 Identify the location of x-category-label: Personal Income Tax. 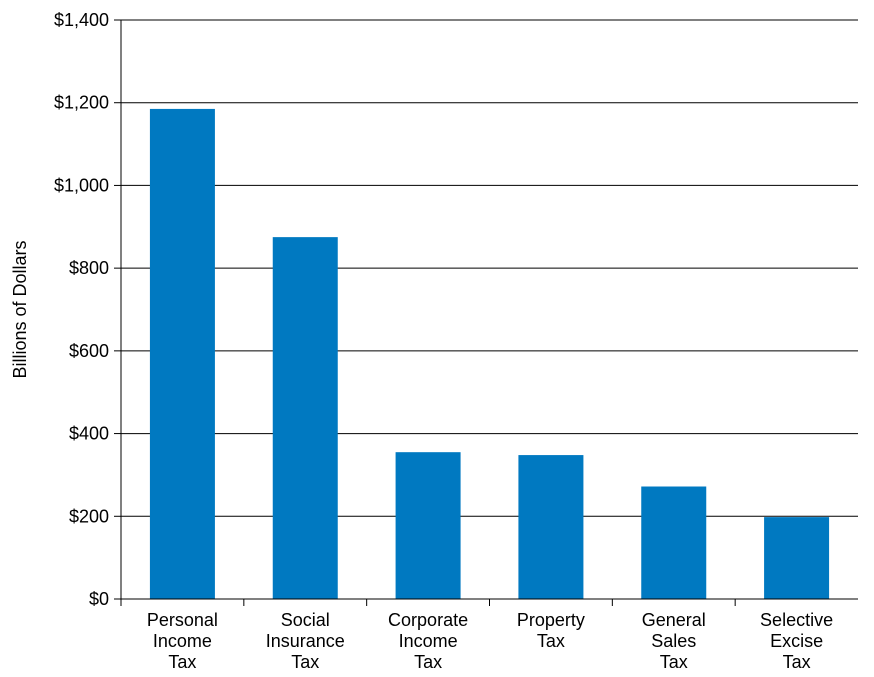
(182, 641).